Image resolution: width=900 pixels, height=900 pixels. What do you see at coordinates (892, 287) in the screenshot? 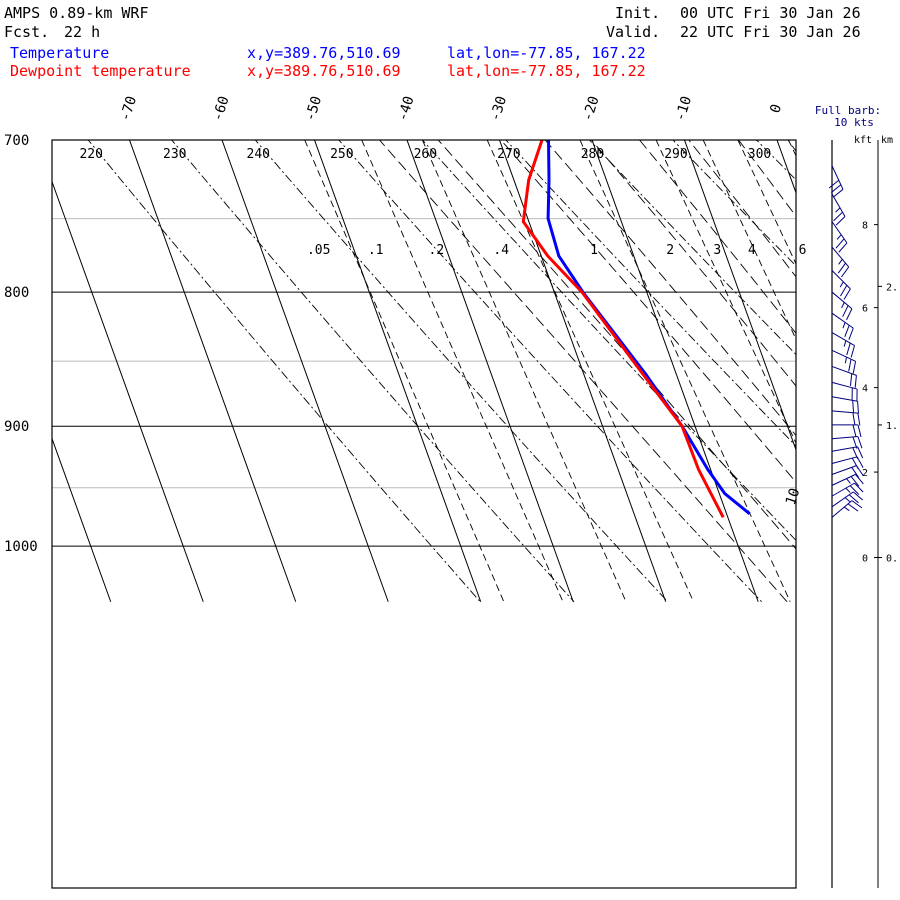
I see `km-tick-label: 2.` at bounding box center [892, 287].